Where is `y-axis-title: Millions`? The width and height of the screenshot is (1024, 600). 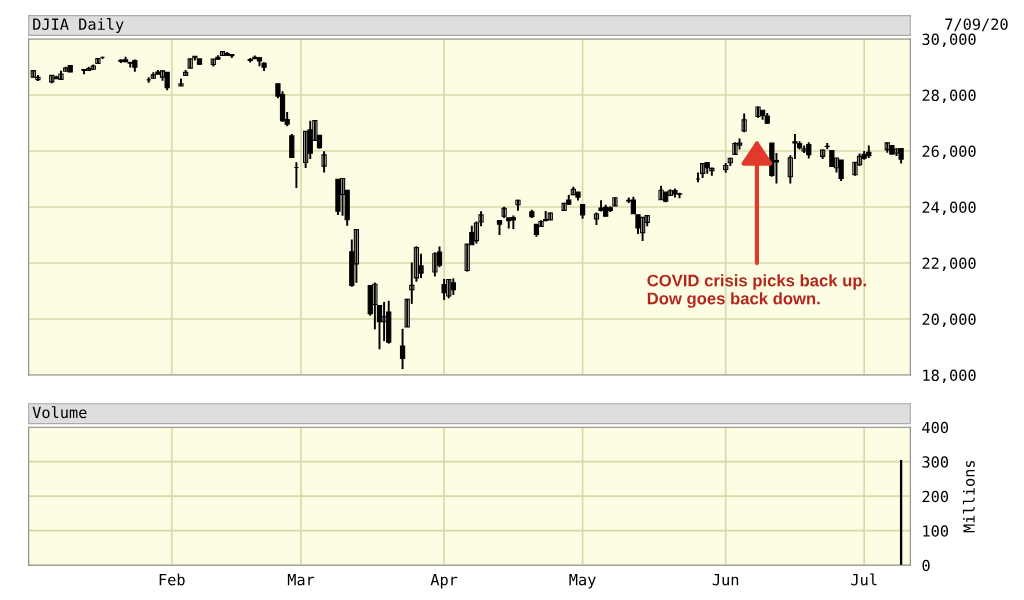 y-axis-title: Millions is located at coordinates (968, 496).